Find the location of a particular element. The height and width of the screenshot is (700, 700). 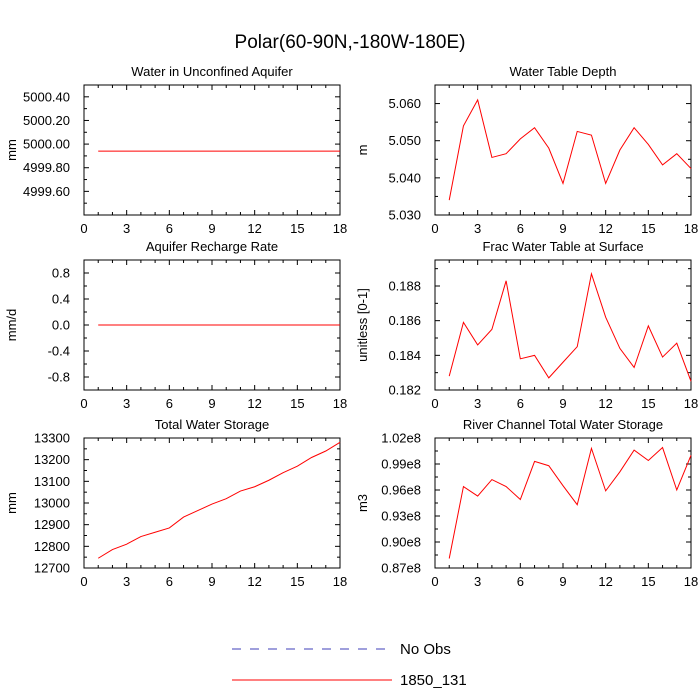

y-tick-label: 12700 is located at coordinates (52, 568).